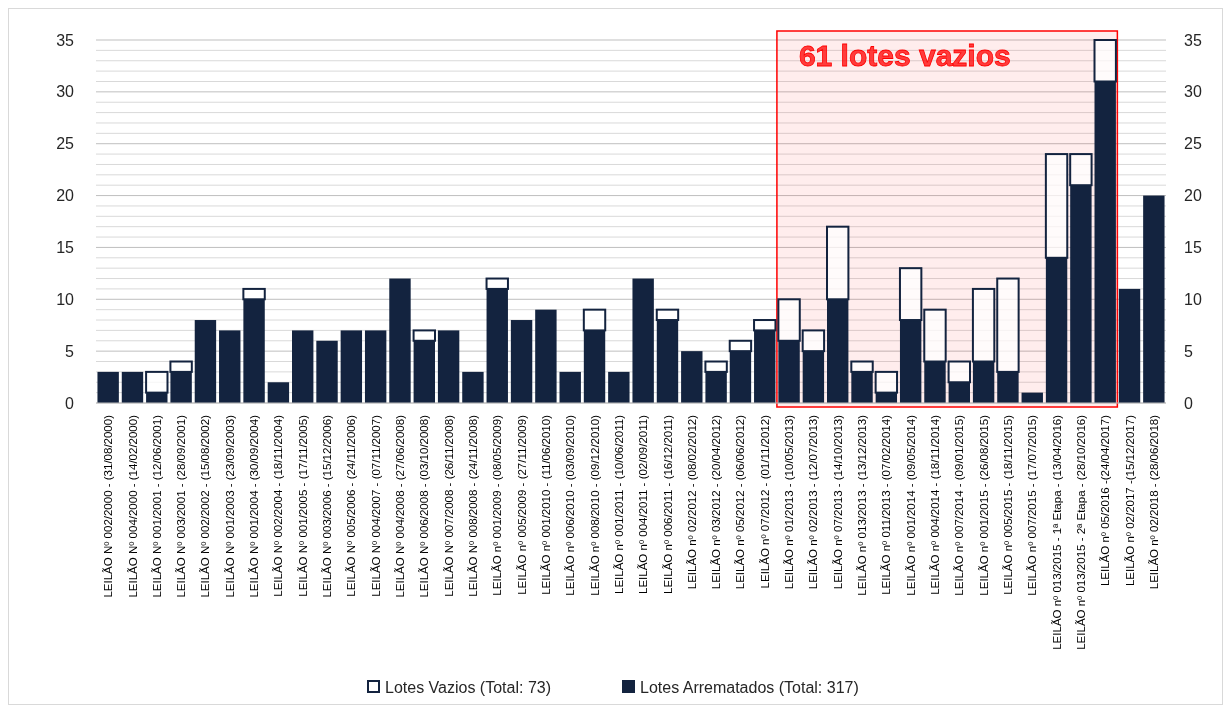 Image resolution: width=1231 pixels, height=707 pixels. What do you see at coordinates (1129, 500) in the screenshot?
I see `x-tick-label: LEILÃO nº 02/2017 -(15/12/2017)` at bounding box center [1129, 500].